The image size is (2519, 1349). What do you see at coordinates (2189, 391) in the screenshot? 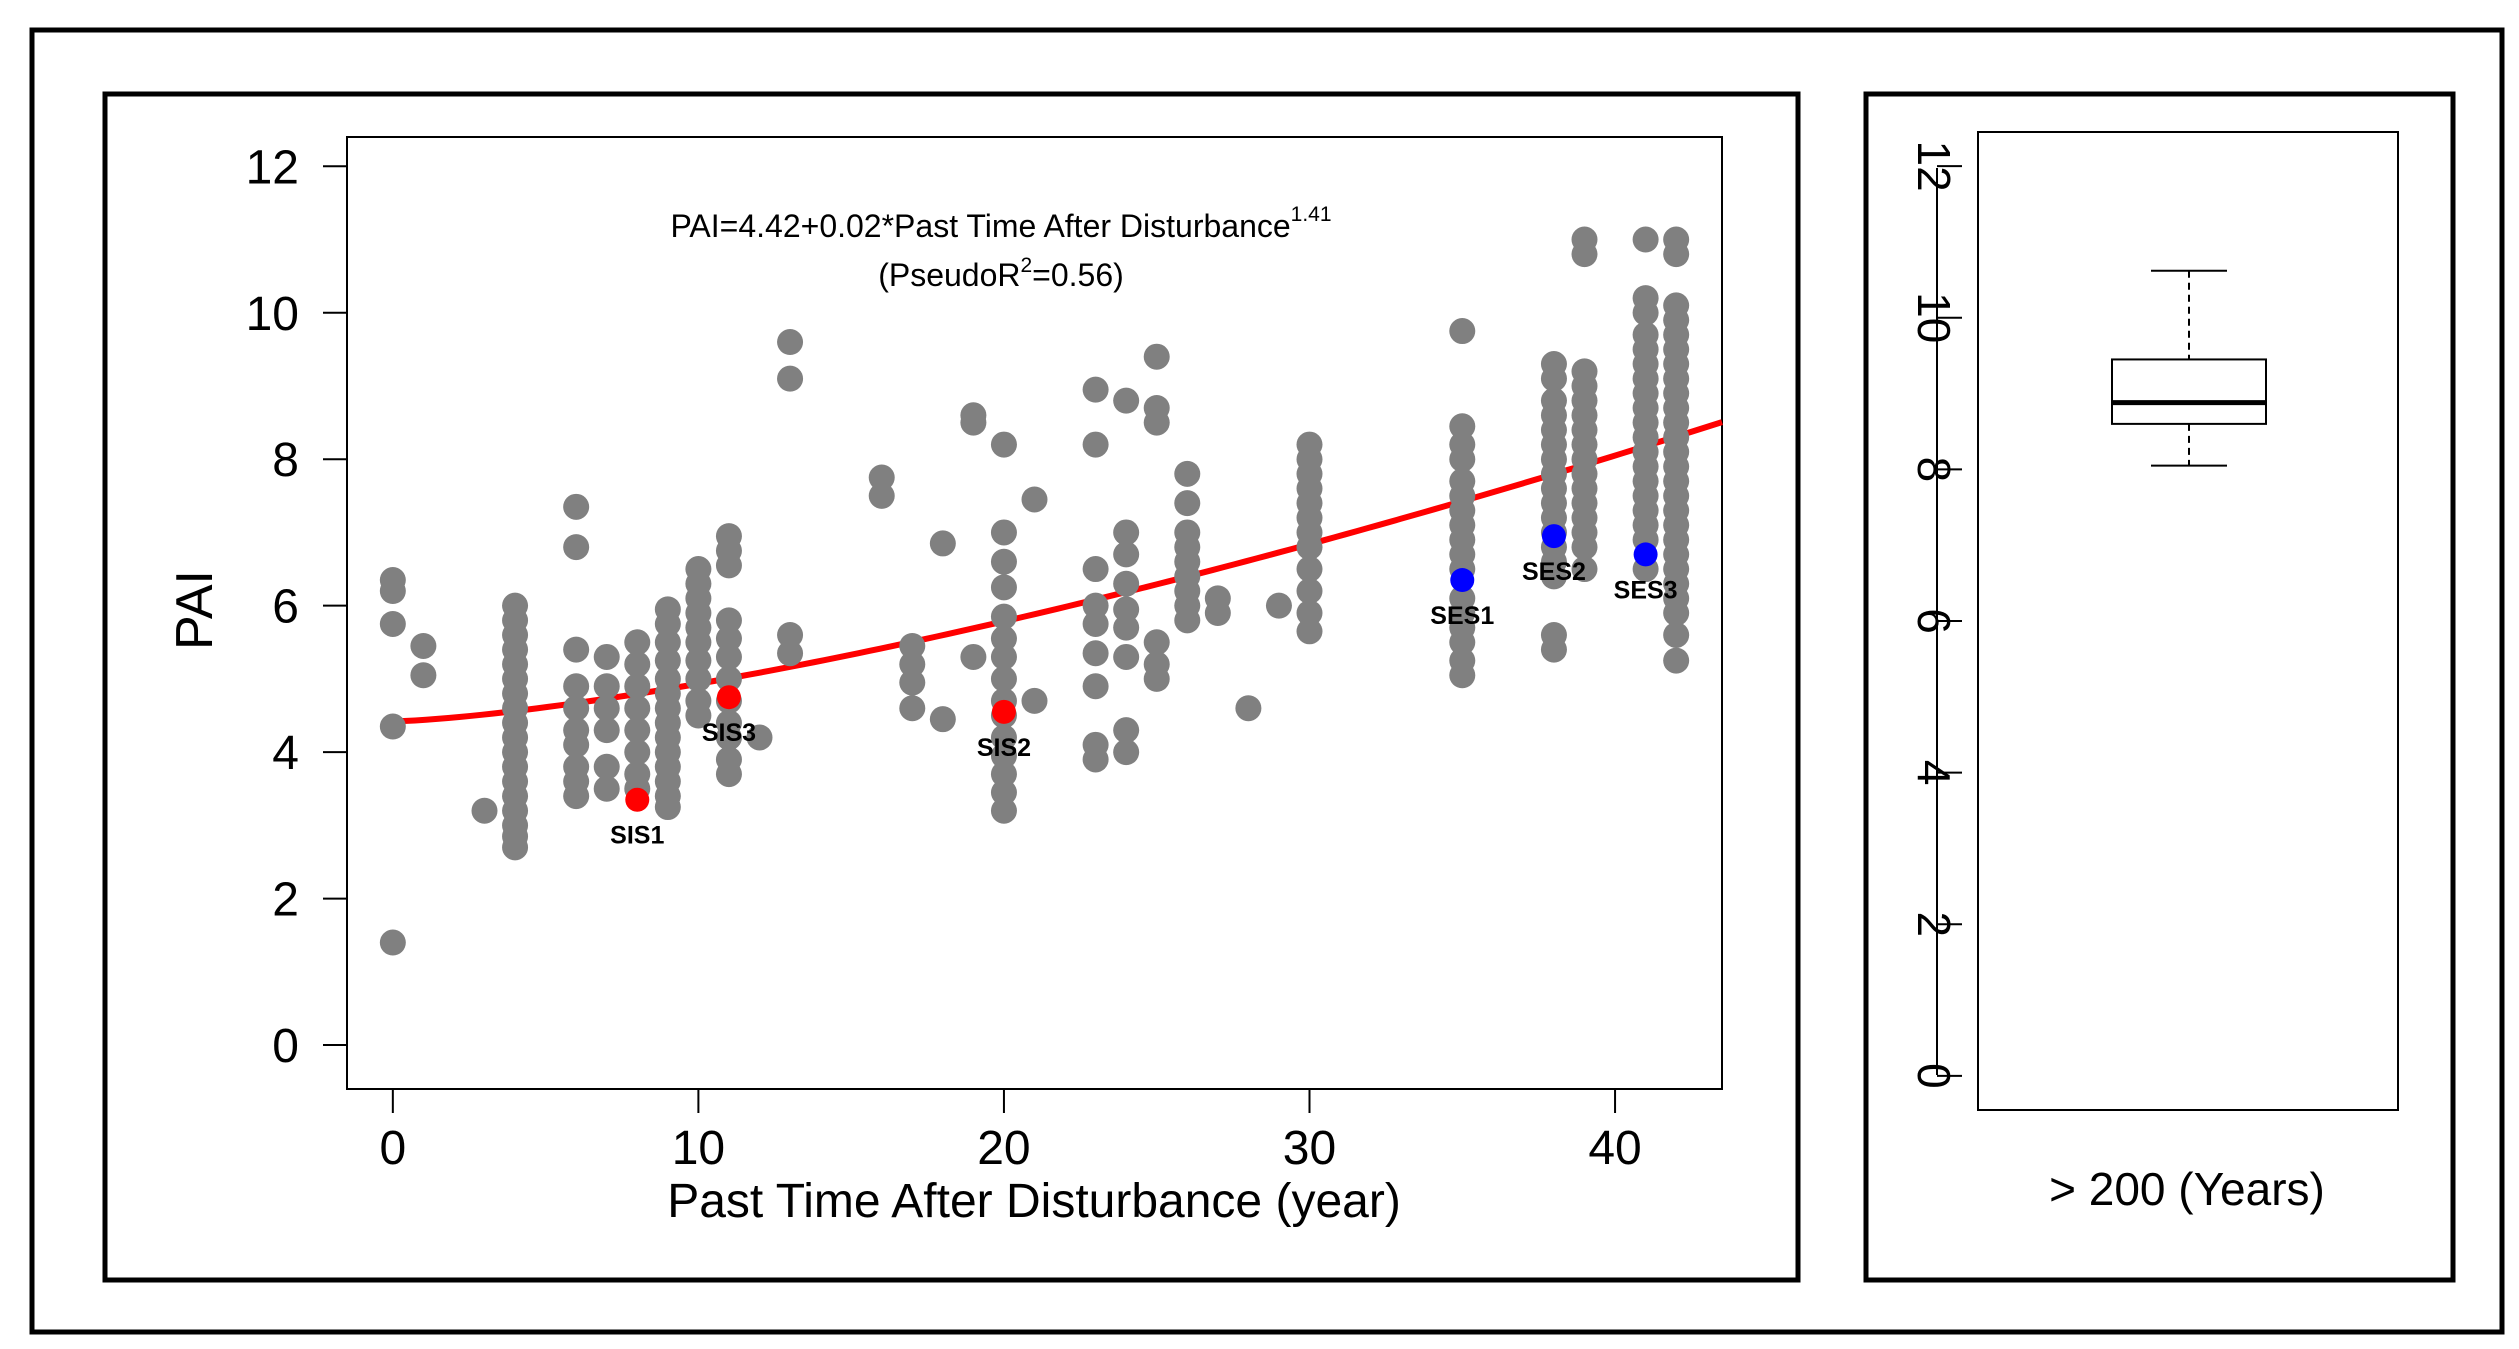
I see `iqr-box` at bounding box center [2189, 391].